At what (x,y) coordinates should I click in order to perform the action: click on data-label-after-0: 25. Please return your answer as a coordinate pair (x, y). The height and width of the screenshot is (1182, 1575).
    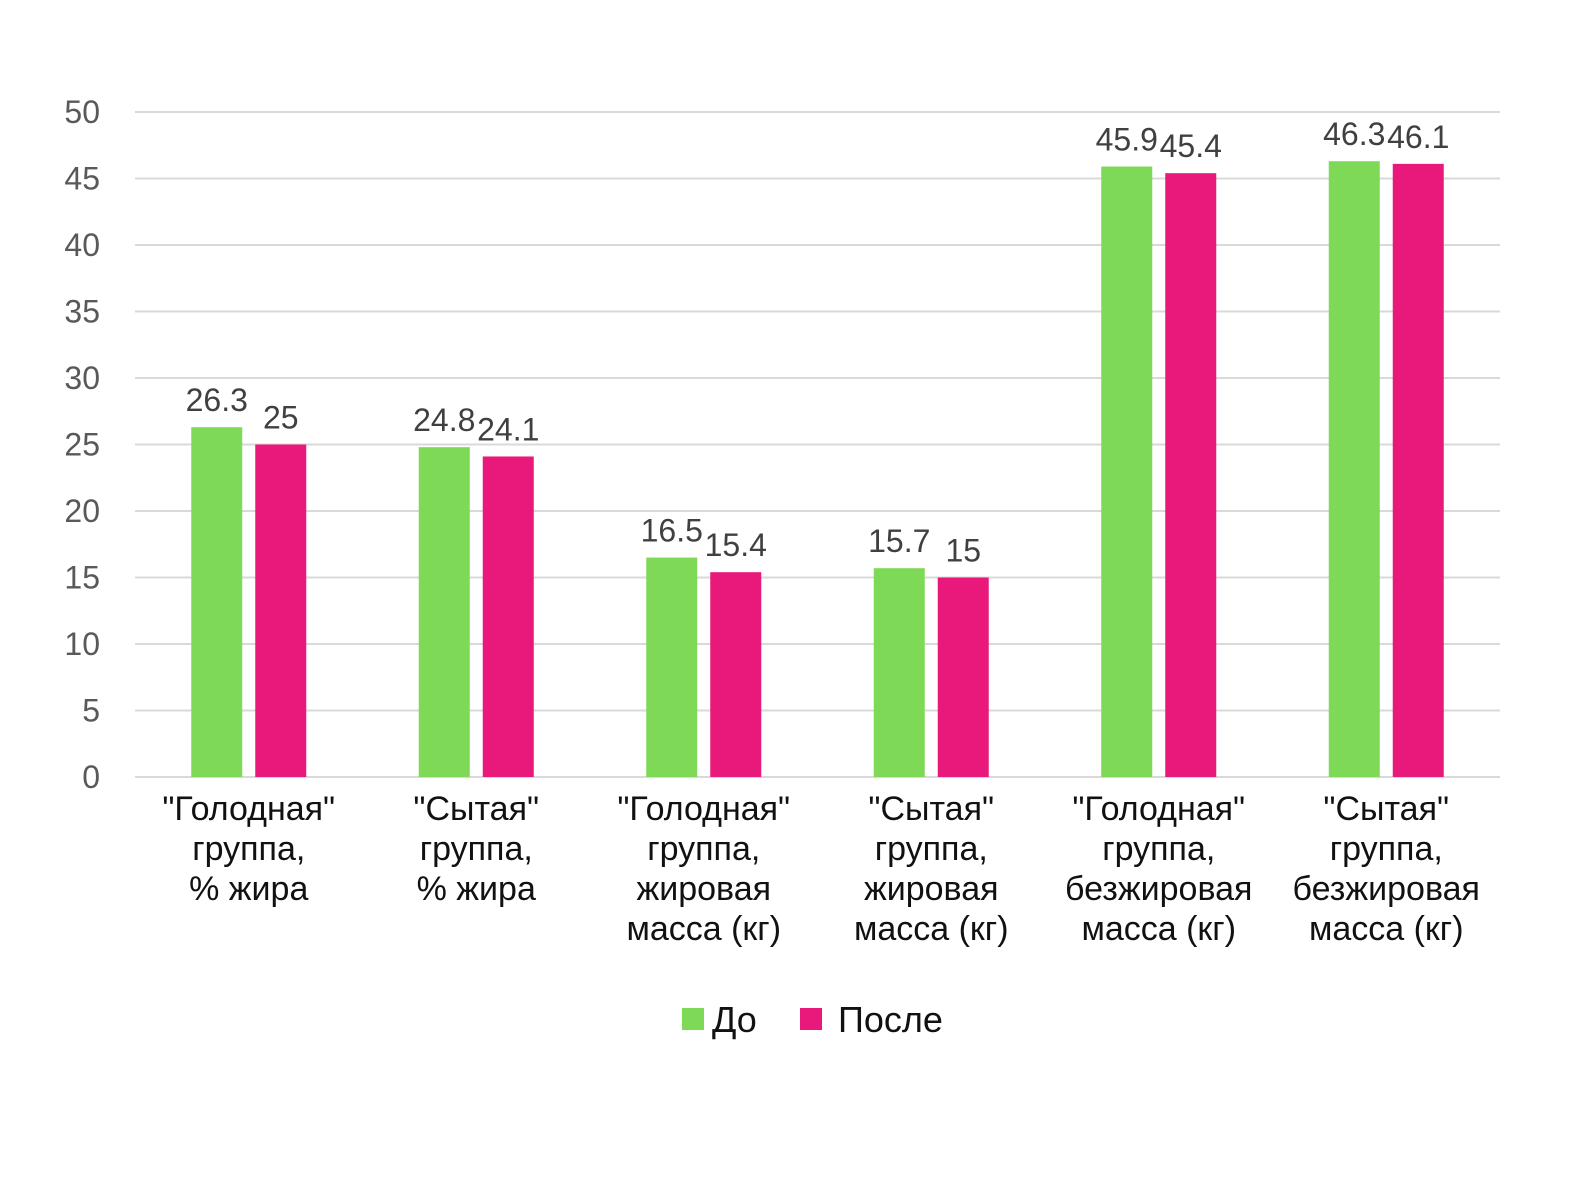
    Looking at the image, I should click on (281, 418).